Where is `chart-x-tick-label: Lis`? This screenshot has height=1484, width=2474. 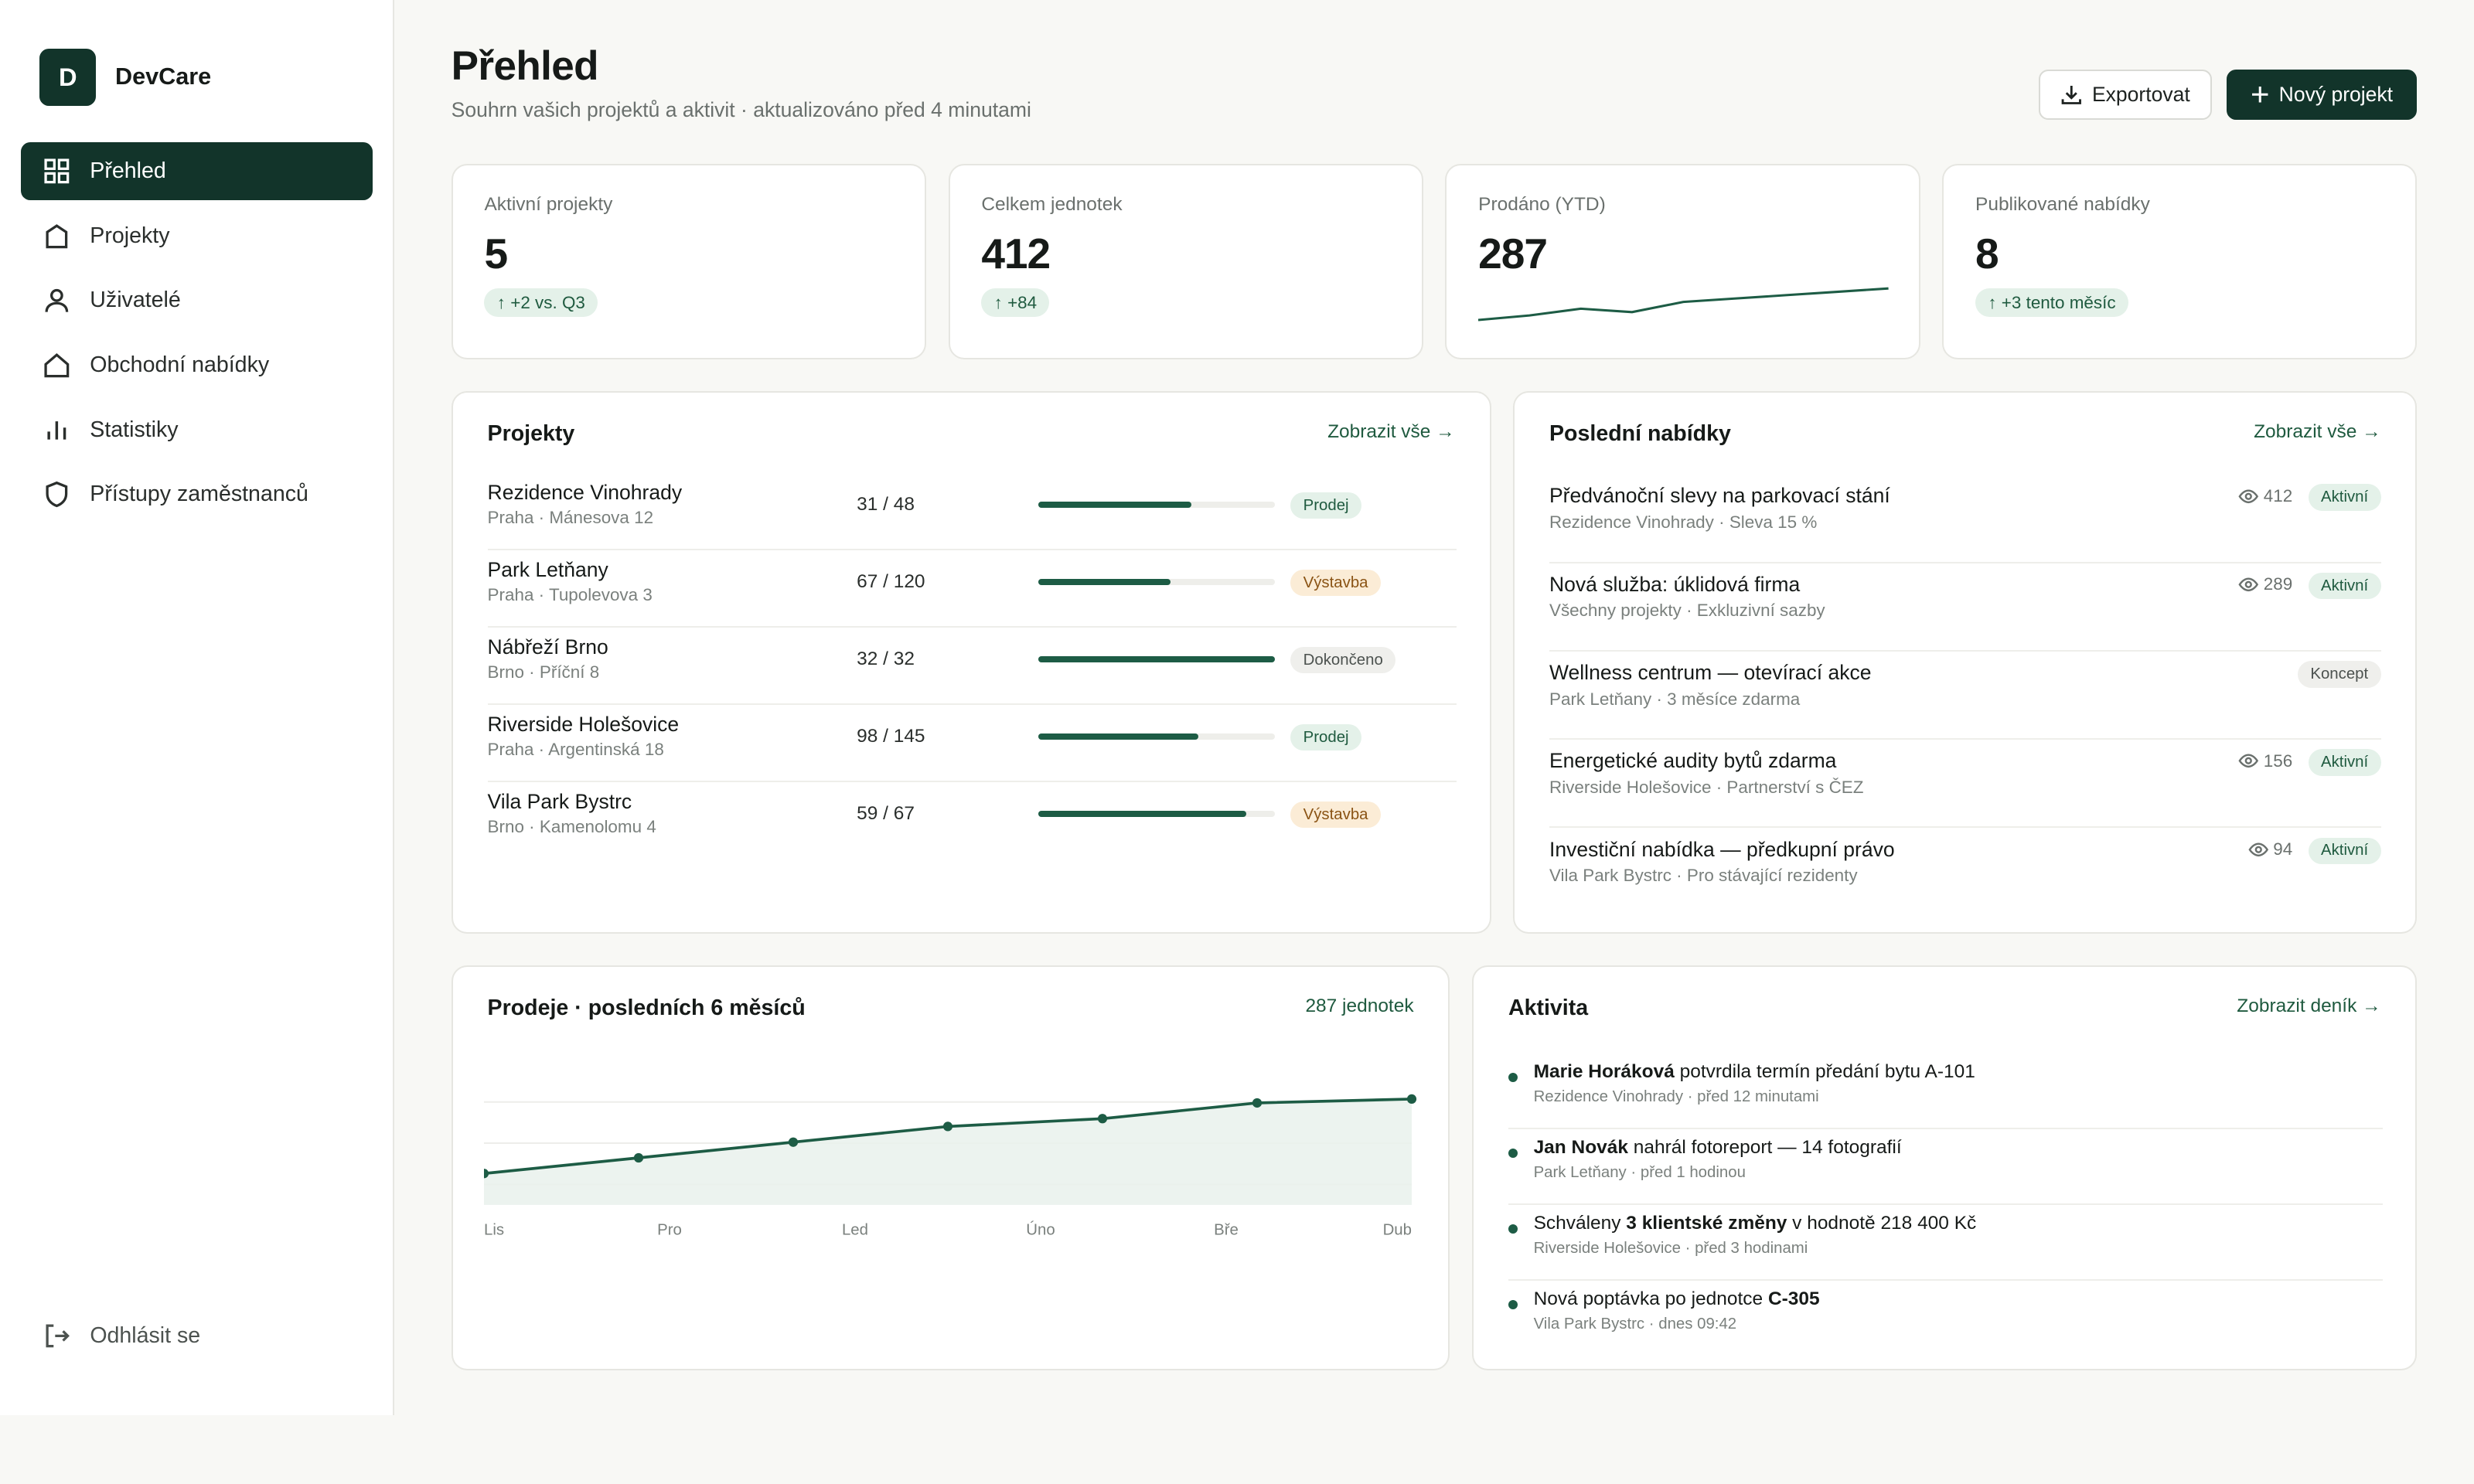
chart-x-tick-label: Lis is located at coordinates (494, 1230).